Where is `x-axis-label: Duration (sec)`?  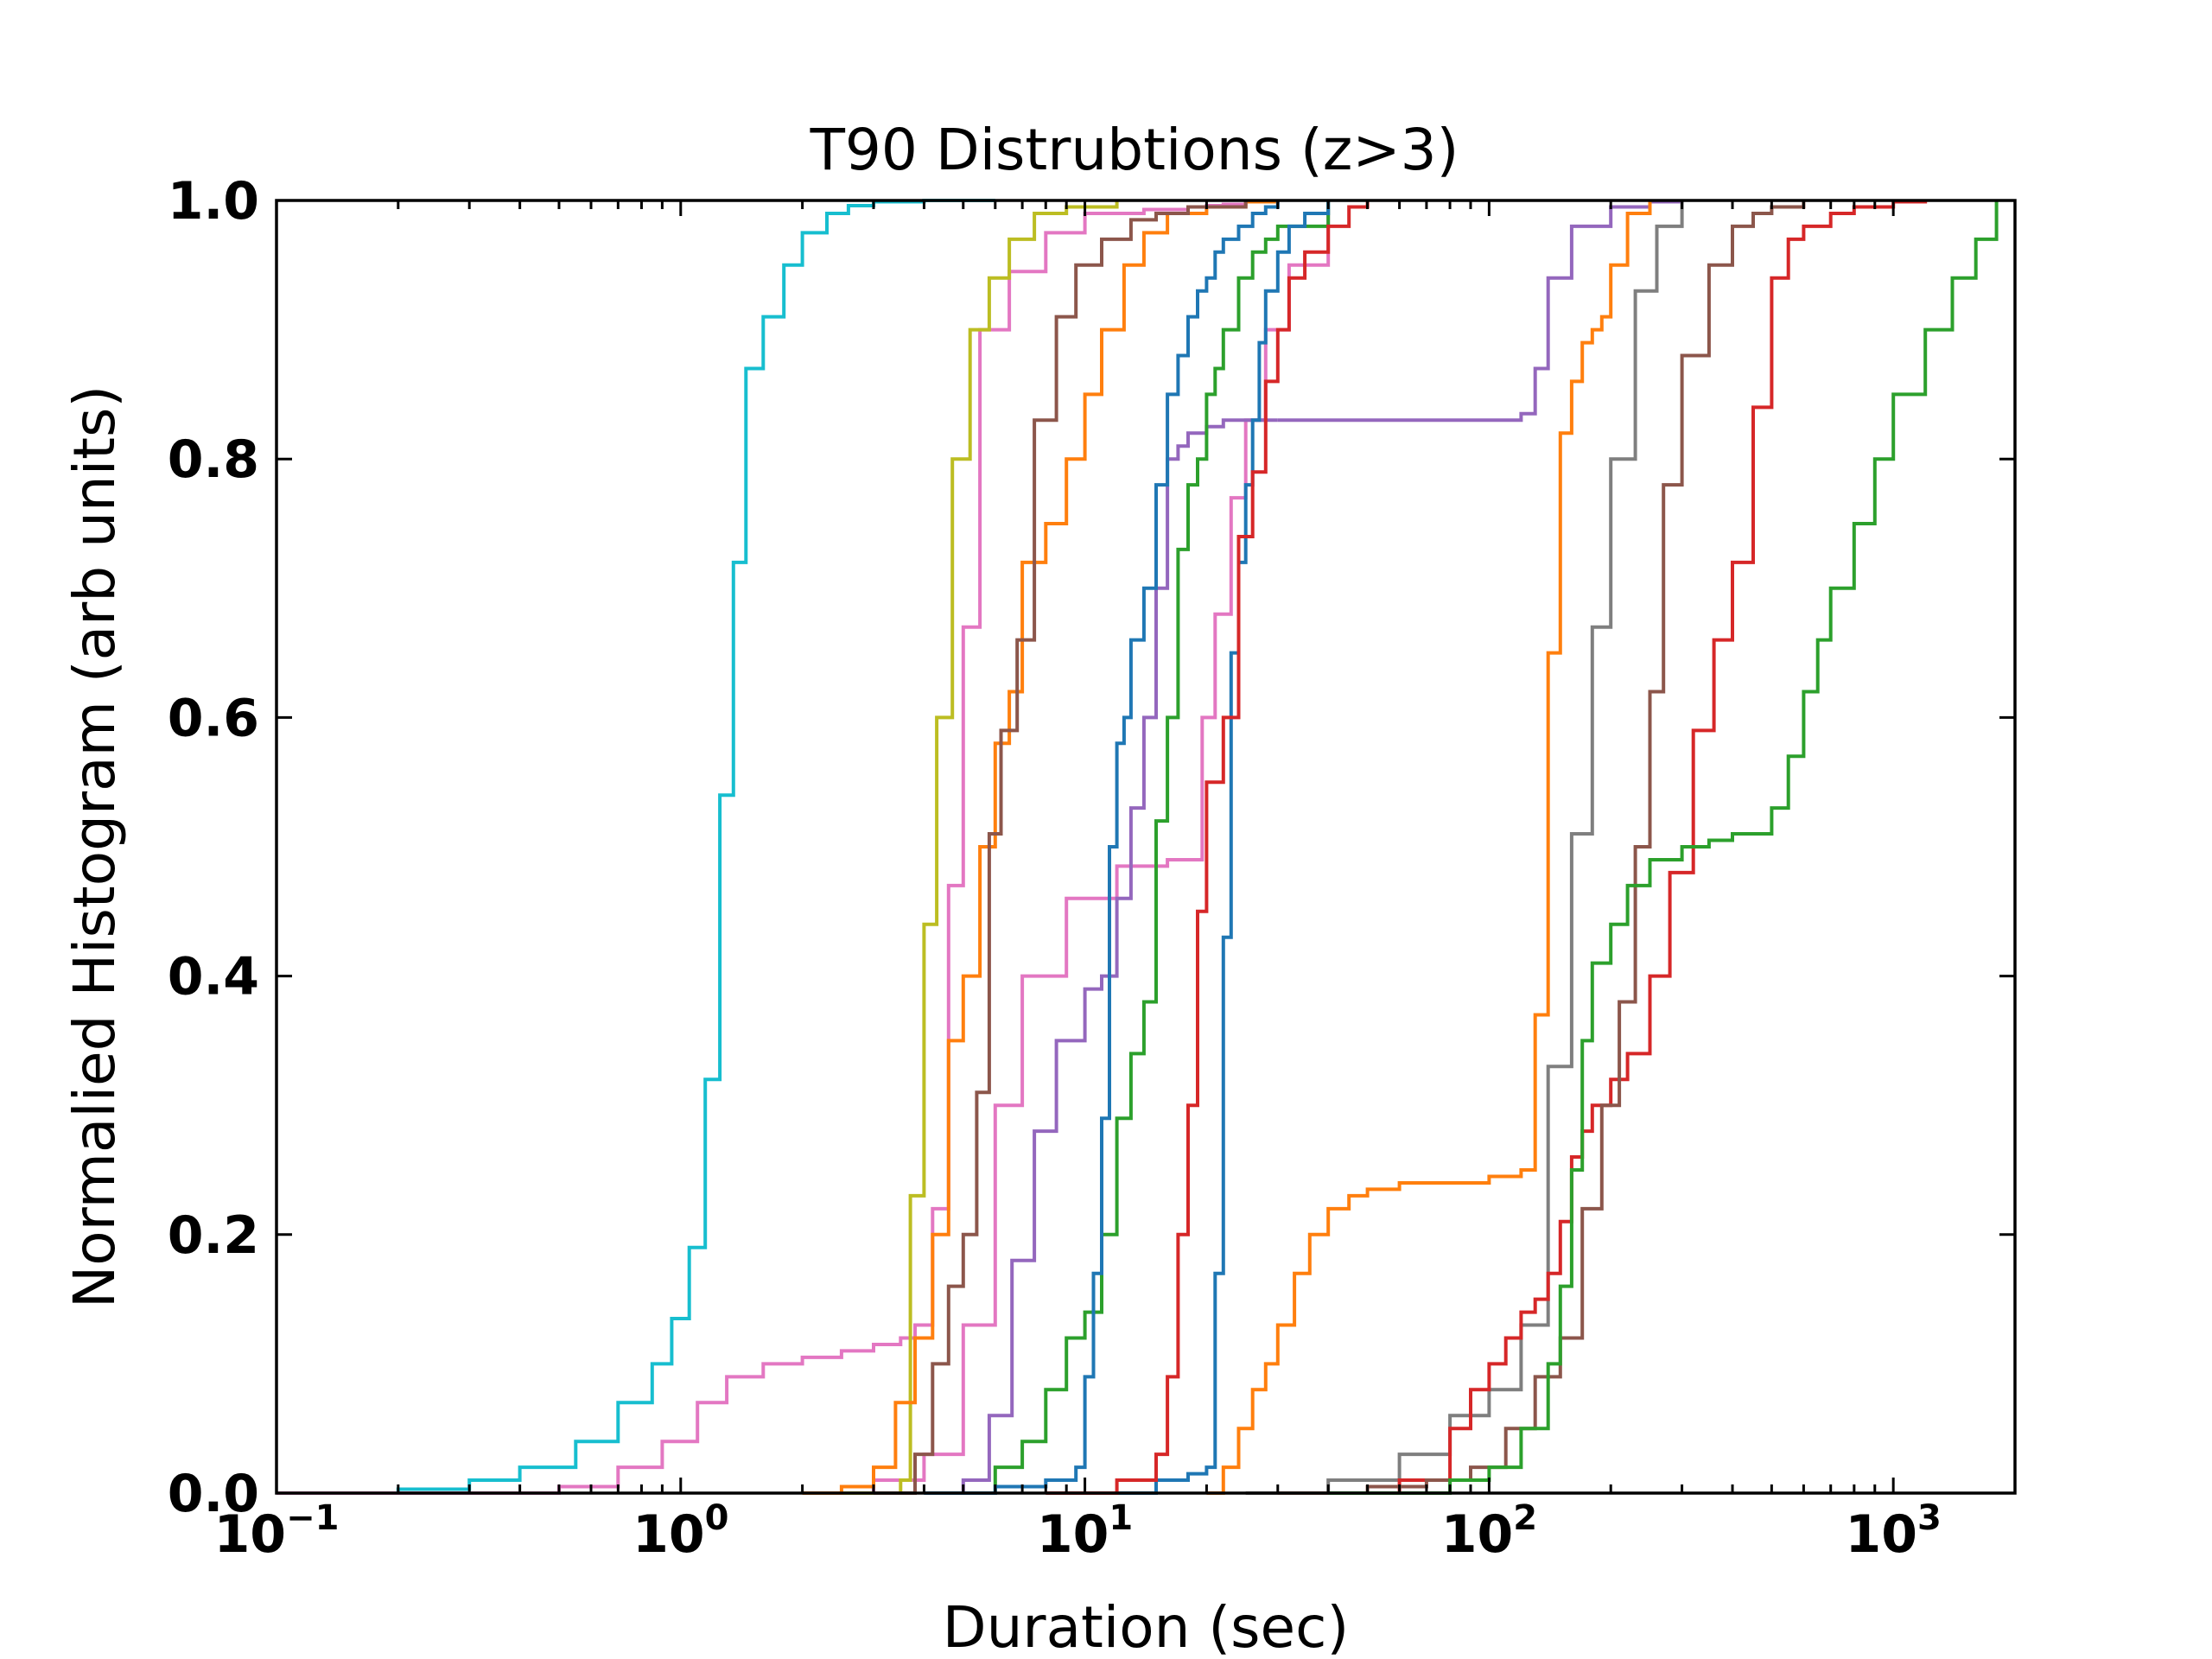 x-axis-label: Duration (sec) is located at coordinates (1146, 1626).